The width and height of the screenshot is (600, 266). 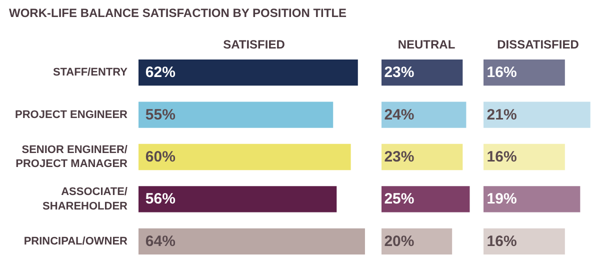 I want to click on y-tick-label: PRINCIPAL/OWNER, so click(x=76, y=241).